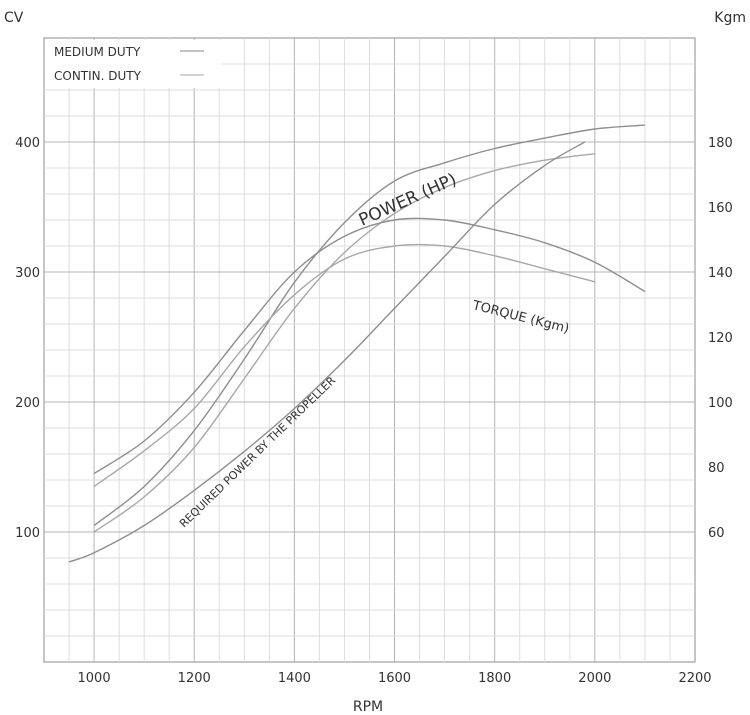 This screenshot has width=750, height=715. What do you see at coordinates (27, 143) in the screenshot?
I see `y-left-tick-label: 400` at bounding box center [27, 143].